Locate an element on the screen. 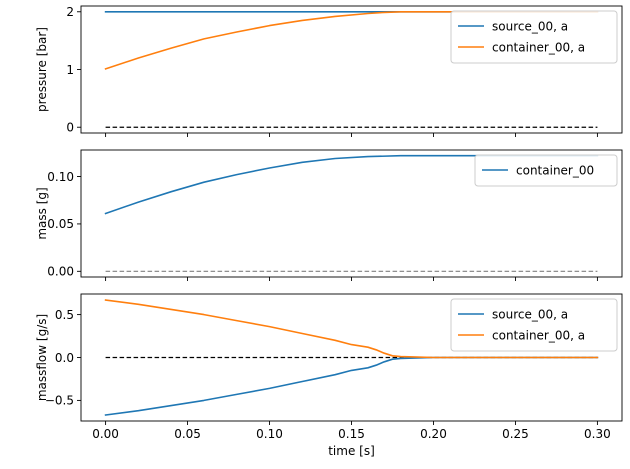 Image resolution: width=630 pixels, height=469 pixels. x-tick-label: 0.25 is located at coordinates (515, 434).